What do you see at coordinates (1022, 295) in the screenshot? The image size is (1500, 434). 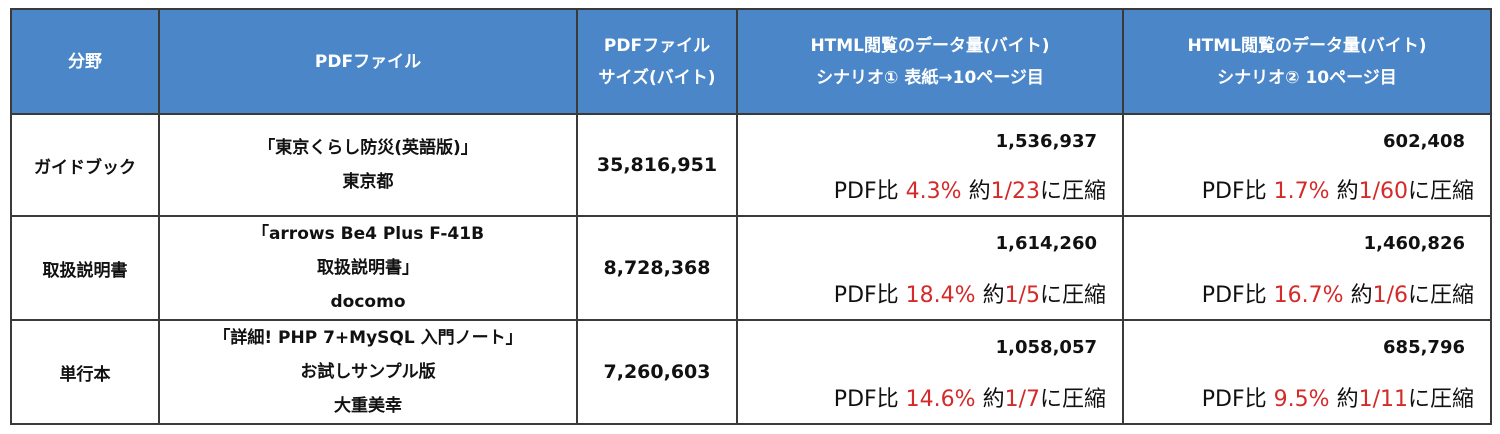 I see `fraction-value: 1/5` at bounding box center [1022, 295].